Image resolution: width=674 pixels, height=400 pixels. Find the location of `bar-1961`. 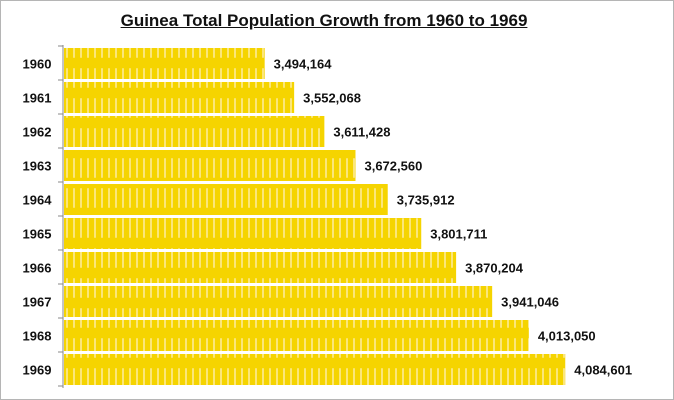

bar-1961 is located at coordinates (179, 97).